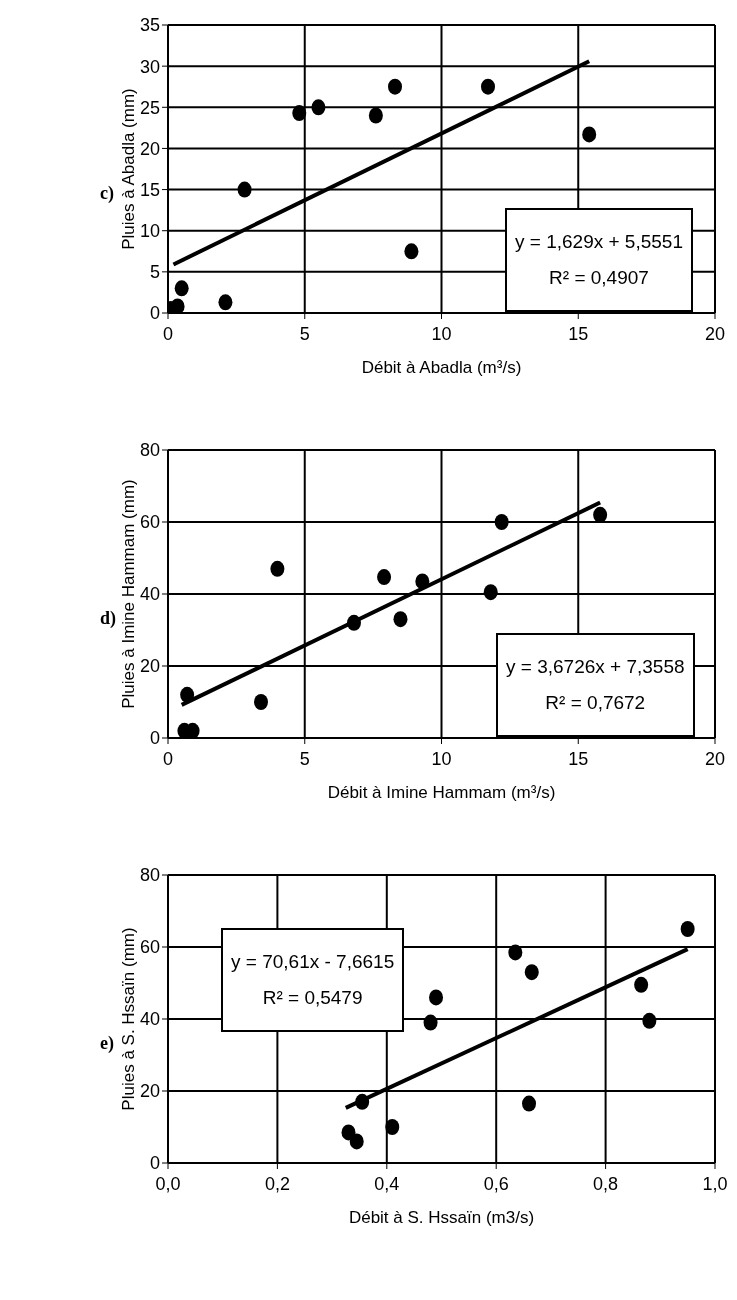  What do you see at coordinates (595, 667) in the screenshot?
I see `annotation: y = 3,6726x + 7,3558` at bounding box center [595, 667].